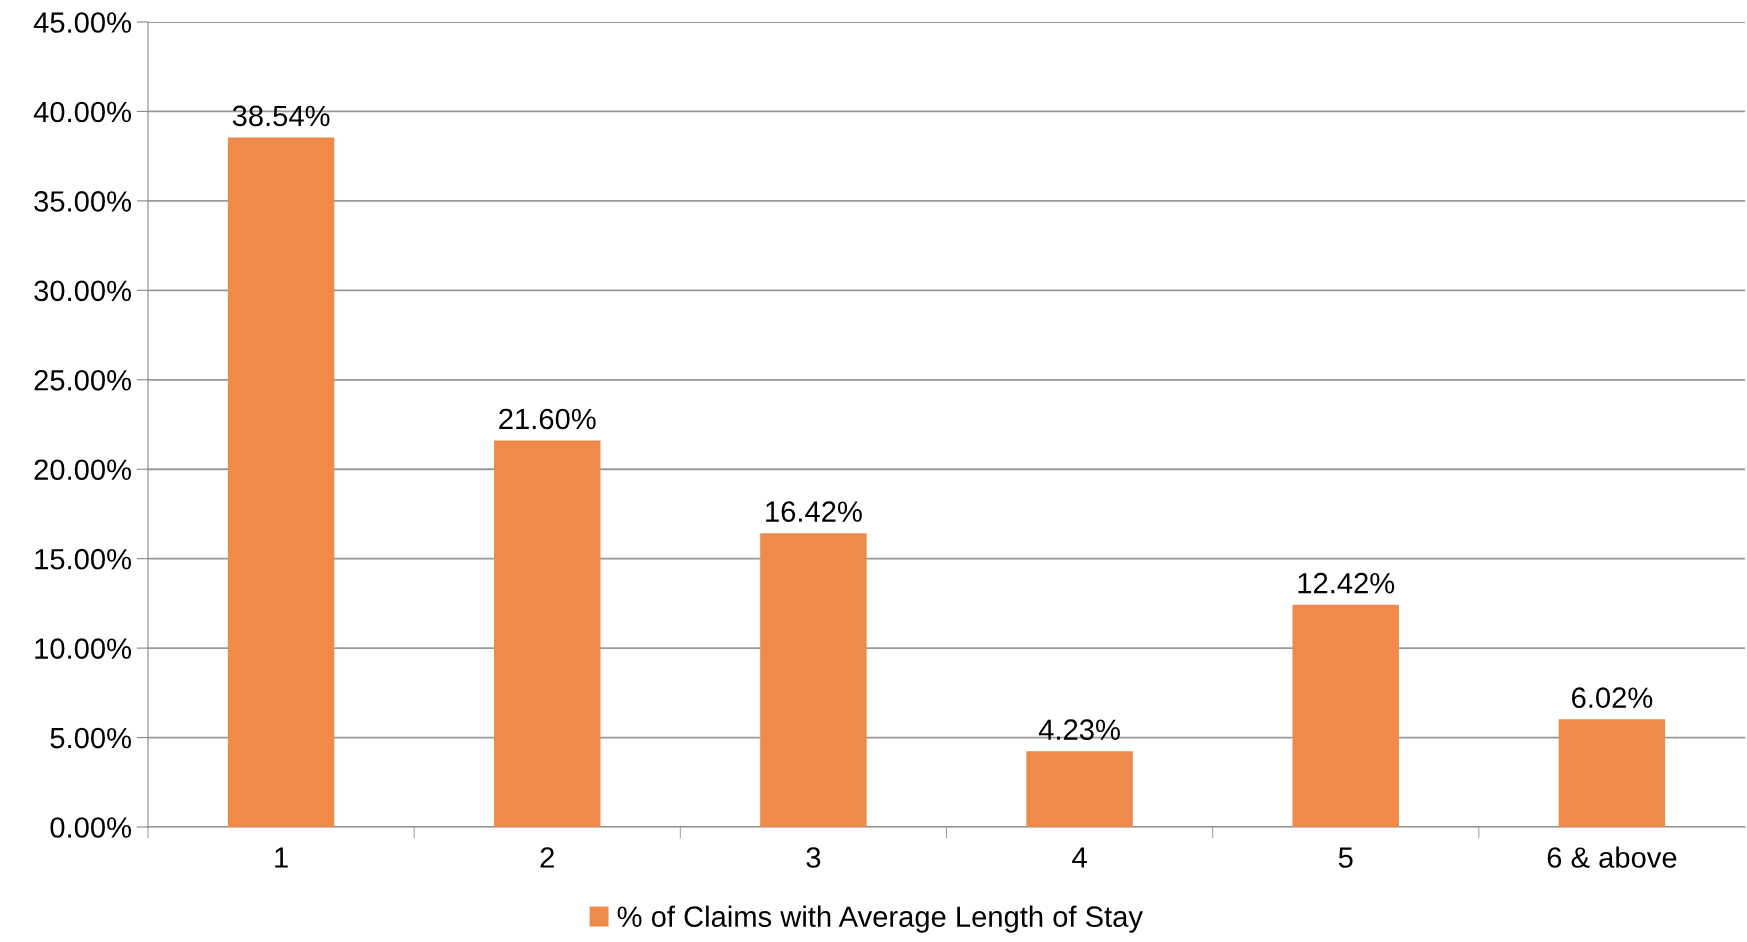 The width and height of the screenshot is (1747, 942). I want to click on text: 21.60%, so click(547, 419).